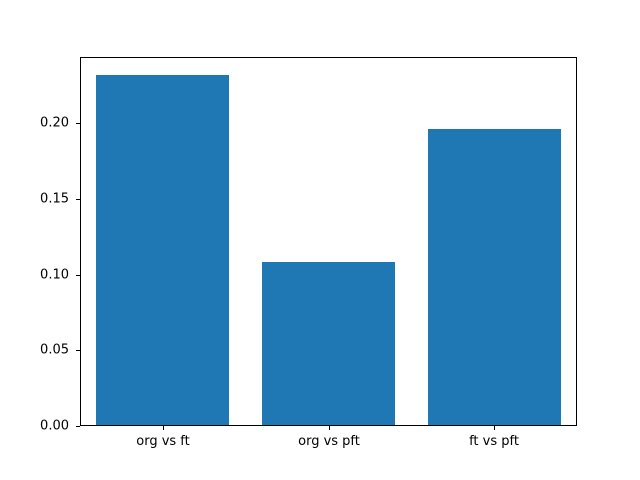 This screenshot has height=480, width=640. What do you see at coordinates (494, 441) in the screenshot?
I see `x-tick-label-2: ft vs pft` at bounding box center [494, 441].